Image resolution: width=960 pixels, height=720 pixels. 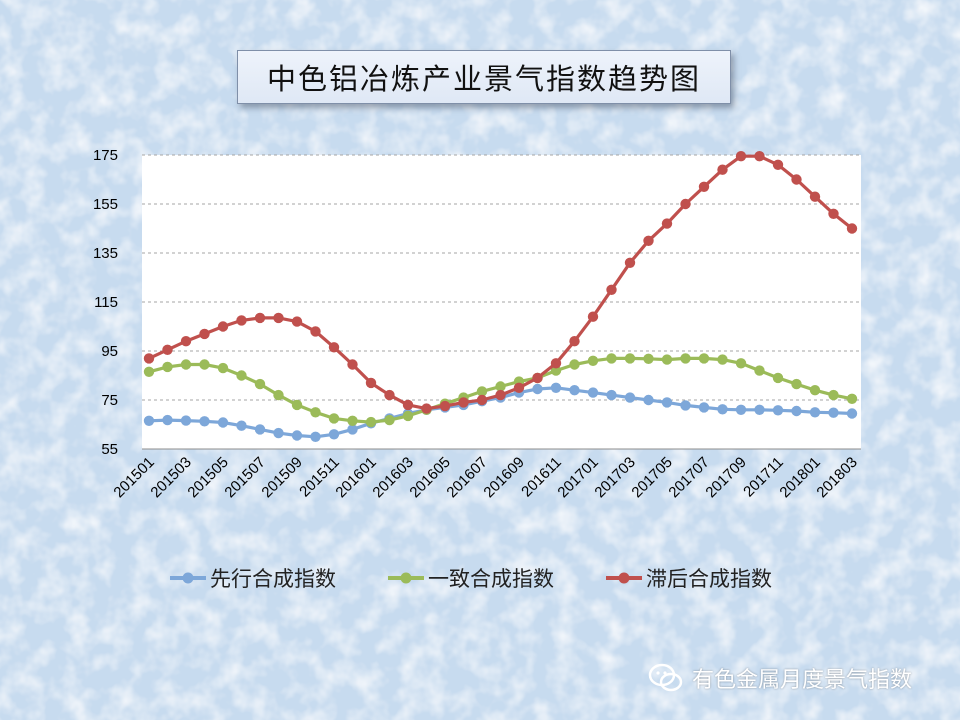 What do you see at coordinates (105, 253) in the screenshot?
I see `y-tick-label: 135` at bounding box center [105, 253].